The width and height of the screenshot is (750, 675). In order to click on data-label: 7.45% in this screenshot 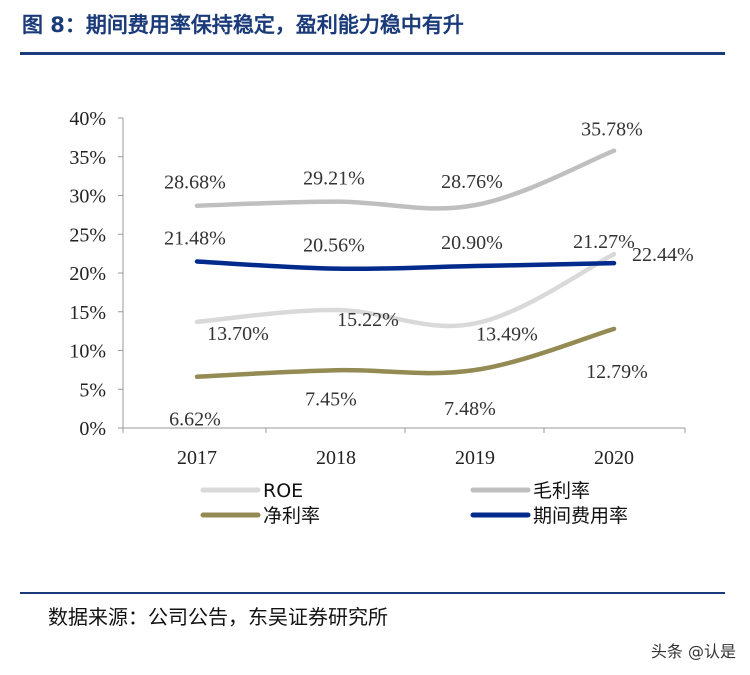, I will do `click(331, 399)`.